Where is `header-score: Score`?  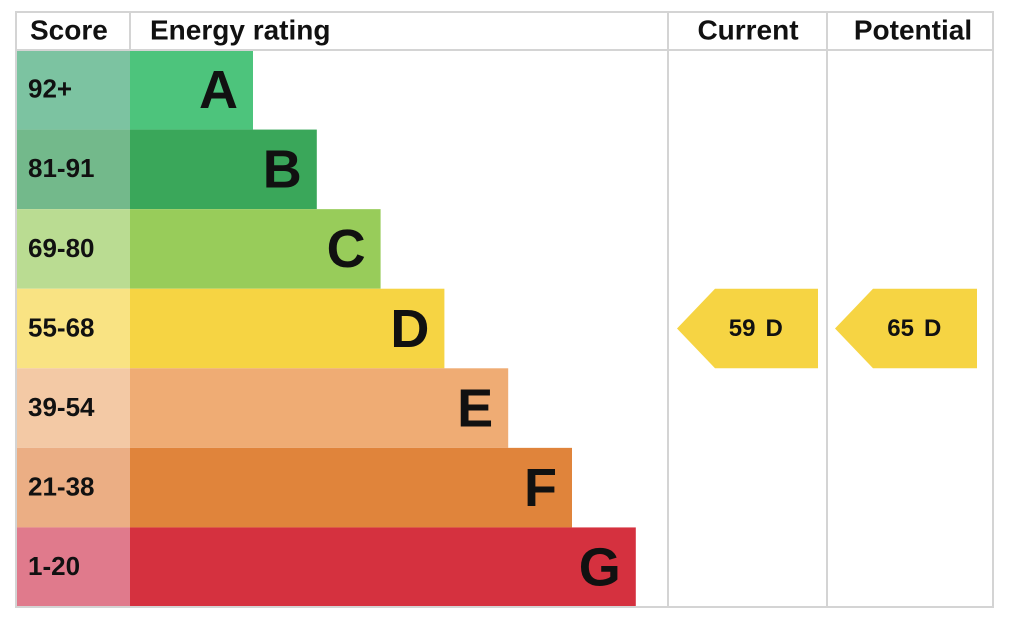 header-score: Score is located at coordinates (69, 29).